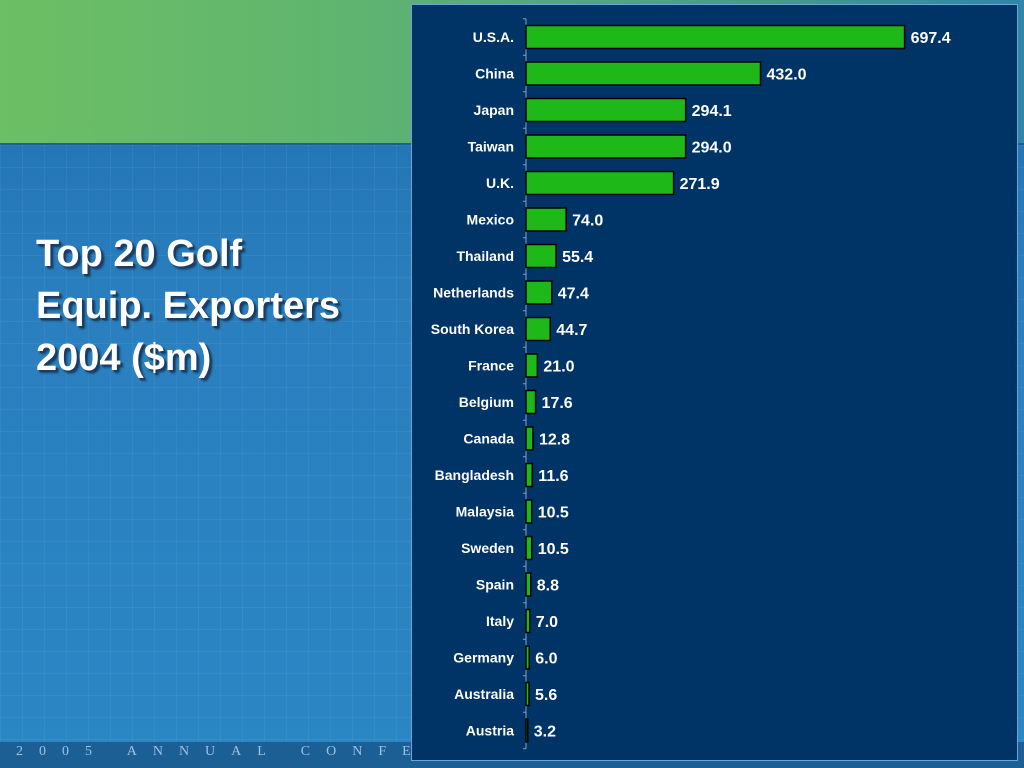 The image size is (1024, 768). Describe the element at coordinates (545, 732) in the screenshot. I see `value-label: 3.2` at that location.